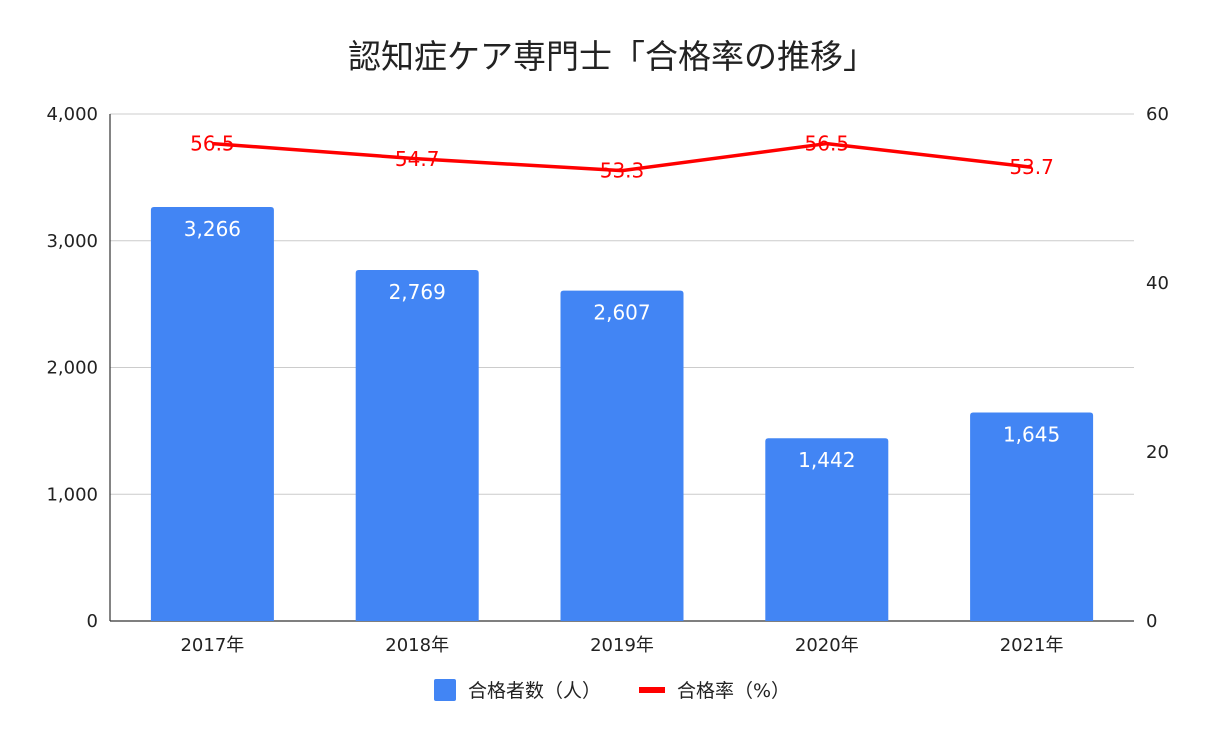  Describe the element at coordinates (826, 460) in the screenshot. I see `bar-data-label: 1,442` at that location.